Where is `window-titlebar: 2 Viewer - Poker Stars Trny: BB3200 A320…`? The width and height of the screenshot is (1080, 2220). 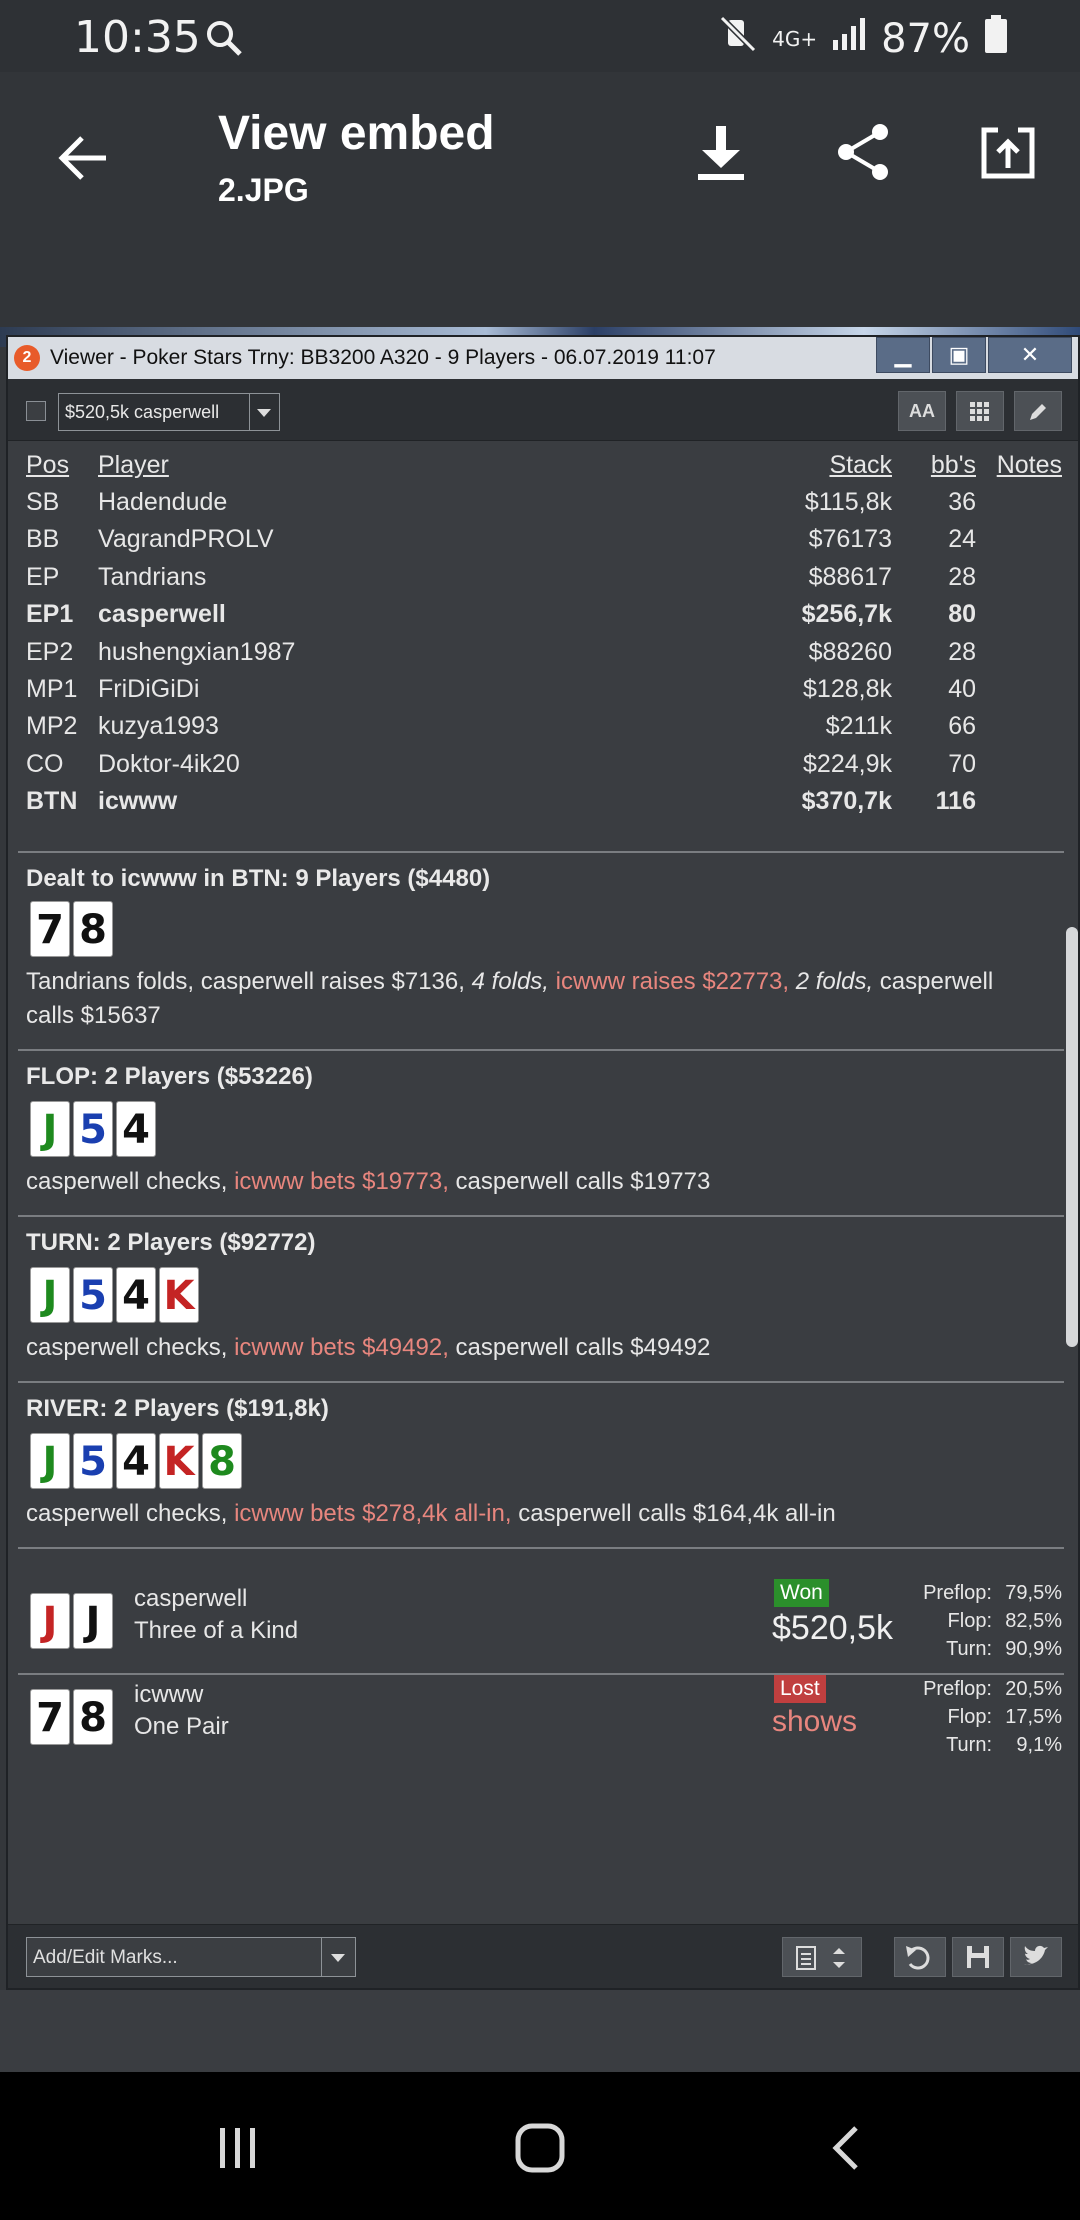
window-titlebar: 2 Viewer - Poker Stars Trny: BB3200 A320… is located at coordinates (543, 358).